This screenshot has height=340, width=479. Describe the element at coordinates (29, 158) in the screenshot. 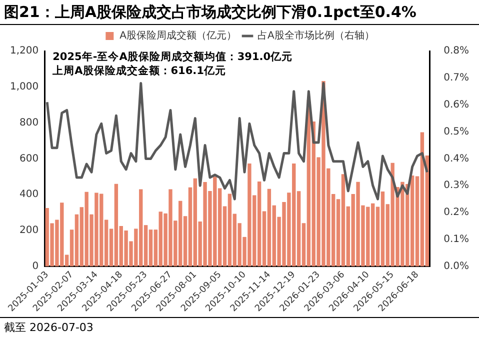

I see `y-tick-label: 600` at that location.